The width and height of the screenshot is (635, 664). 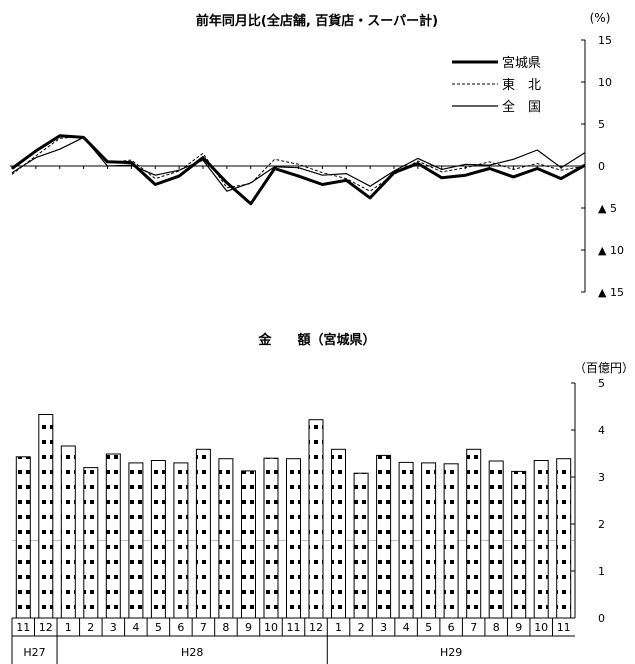 I want to click on legend-label-1: 宮城県, so click(x=521, y=63).